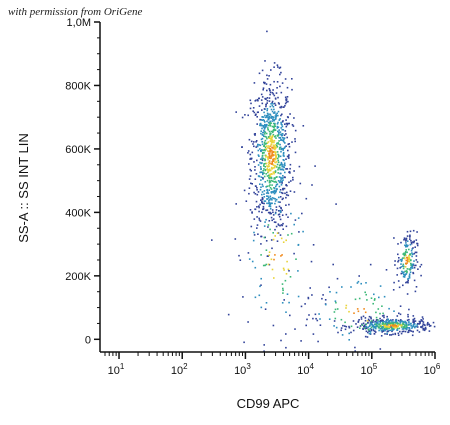 This screenshot has width=450, height=425. I want to click on x-tick-label: 10¹, so click(116, 369).